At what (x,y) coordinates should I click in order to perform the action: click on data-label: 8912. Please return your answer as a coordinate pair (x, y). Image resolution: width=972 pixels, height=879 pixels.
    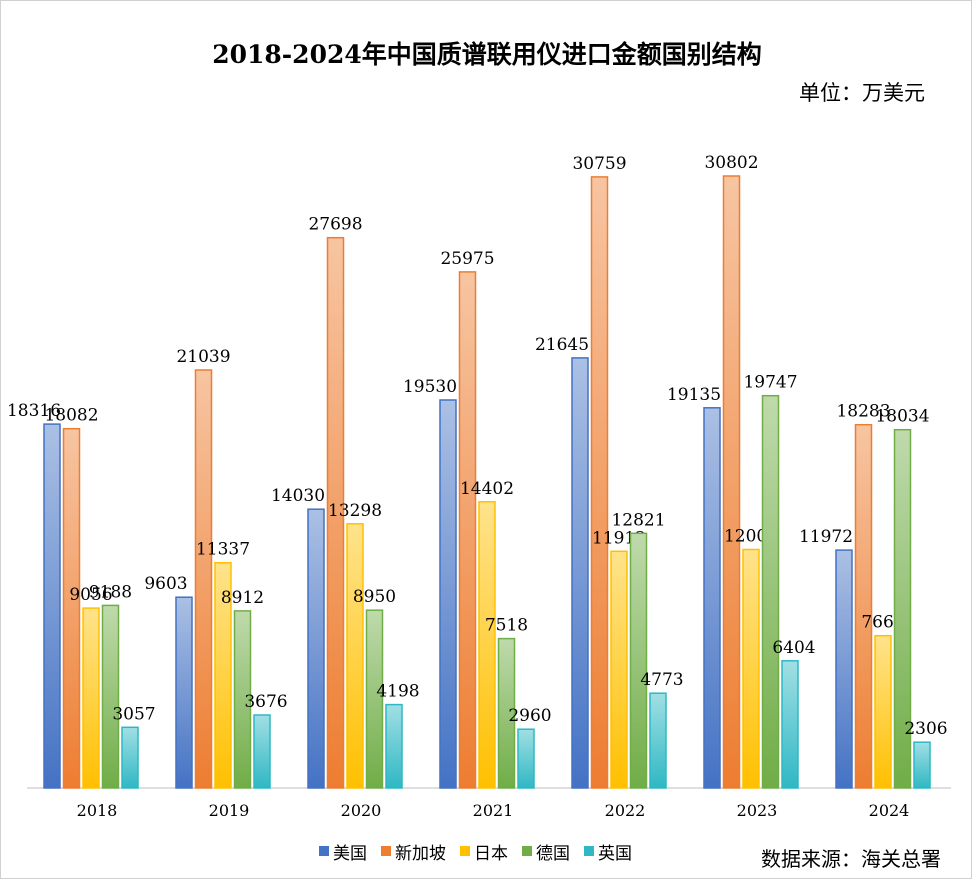
    Looking at the image, I should click on (242, 598).